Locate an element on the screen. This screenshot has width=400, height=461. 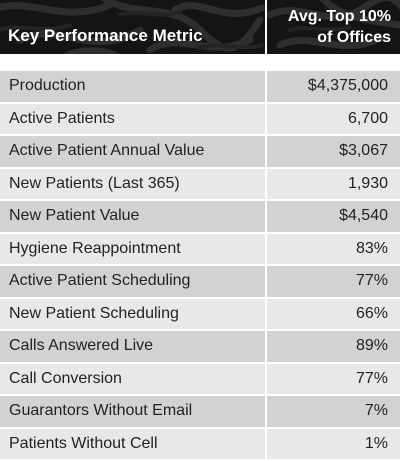
metric-cell: Calls Answered Live is located at coordinates (132, 346).